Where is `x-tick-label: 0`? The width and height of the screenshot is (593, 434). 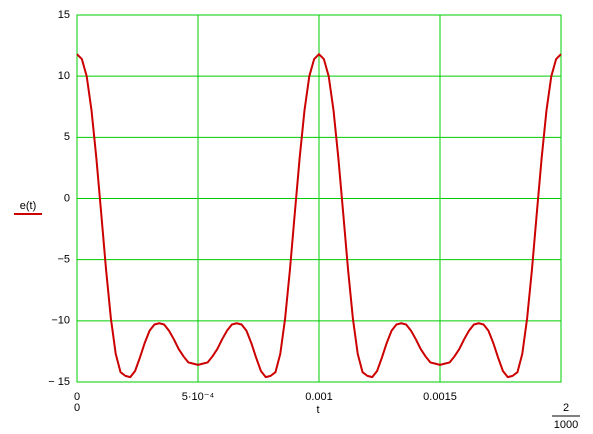
x-tick-label: 0 is located at coordinates (77, 397).